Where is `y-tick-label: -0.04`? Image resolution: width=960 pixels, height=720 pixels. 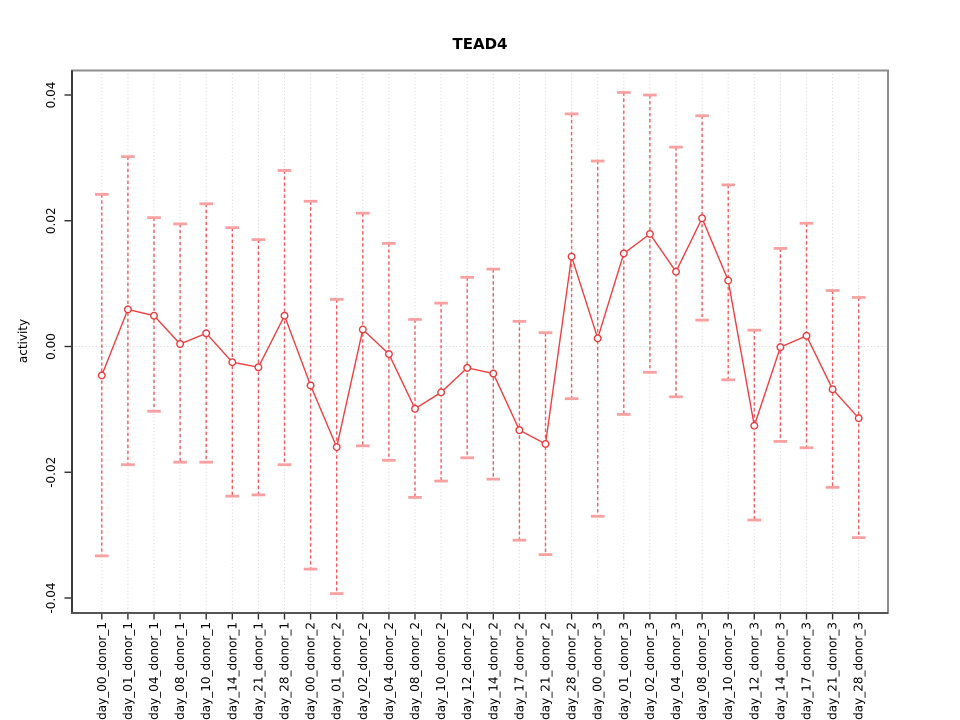 y-tick-label: -0.04 is located at coordinates (51, 597).